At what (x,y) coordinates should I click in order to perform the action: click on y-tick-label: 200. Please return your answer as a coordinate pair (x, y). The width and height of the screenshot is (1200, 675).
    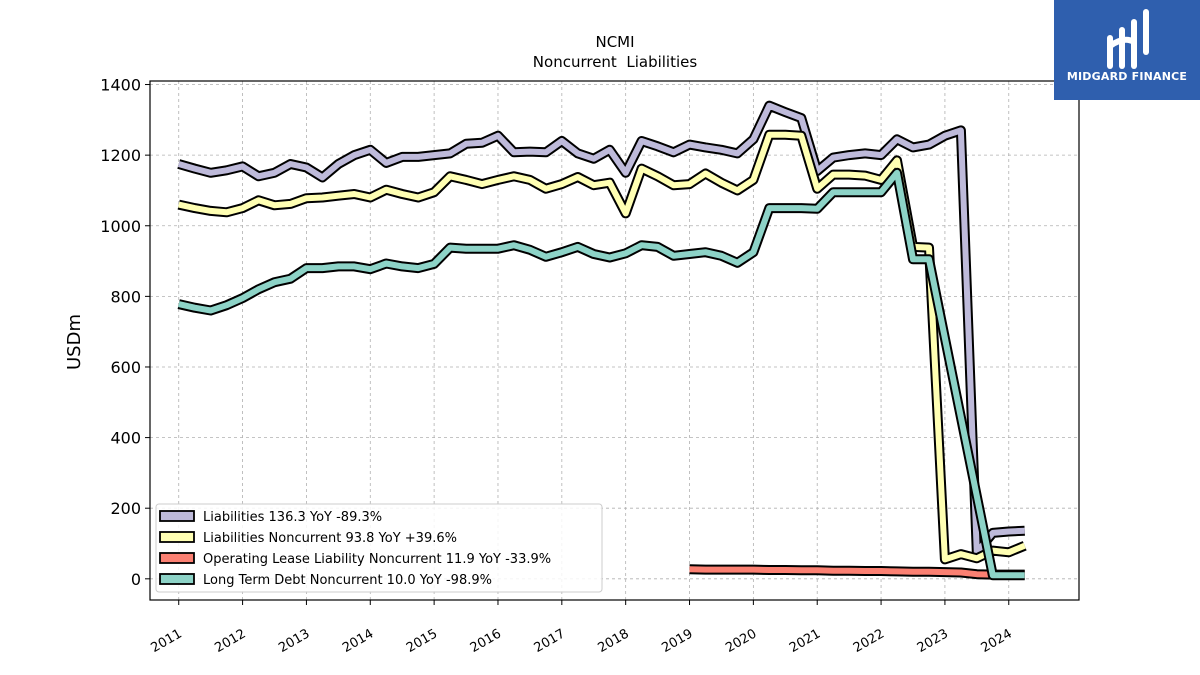
    Looking at the image, I should click on (125, 508).